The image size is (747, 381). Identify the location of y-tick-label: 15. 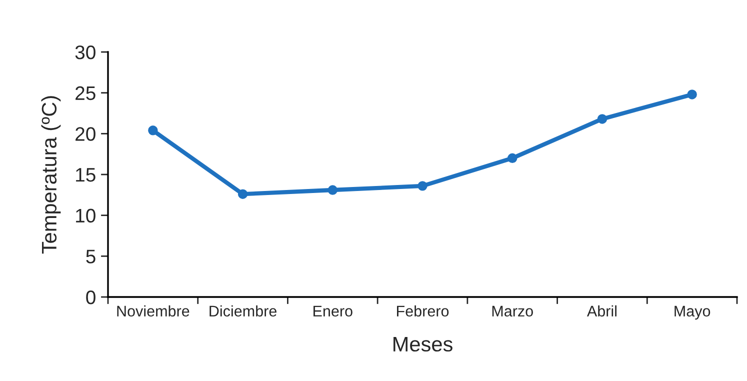
(86, 175).